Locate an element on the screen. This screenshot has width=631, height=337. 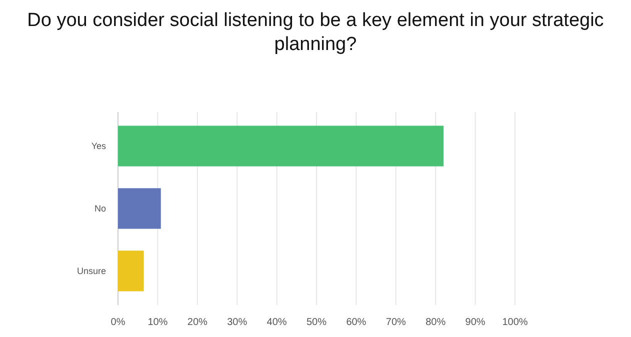
x-tick-label: 60% is located at coordinates (356, 322).